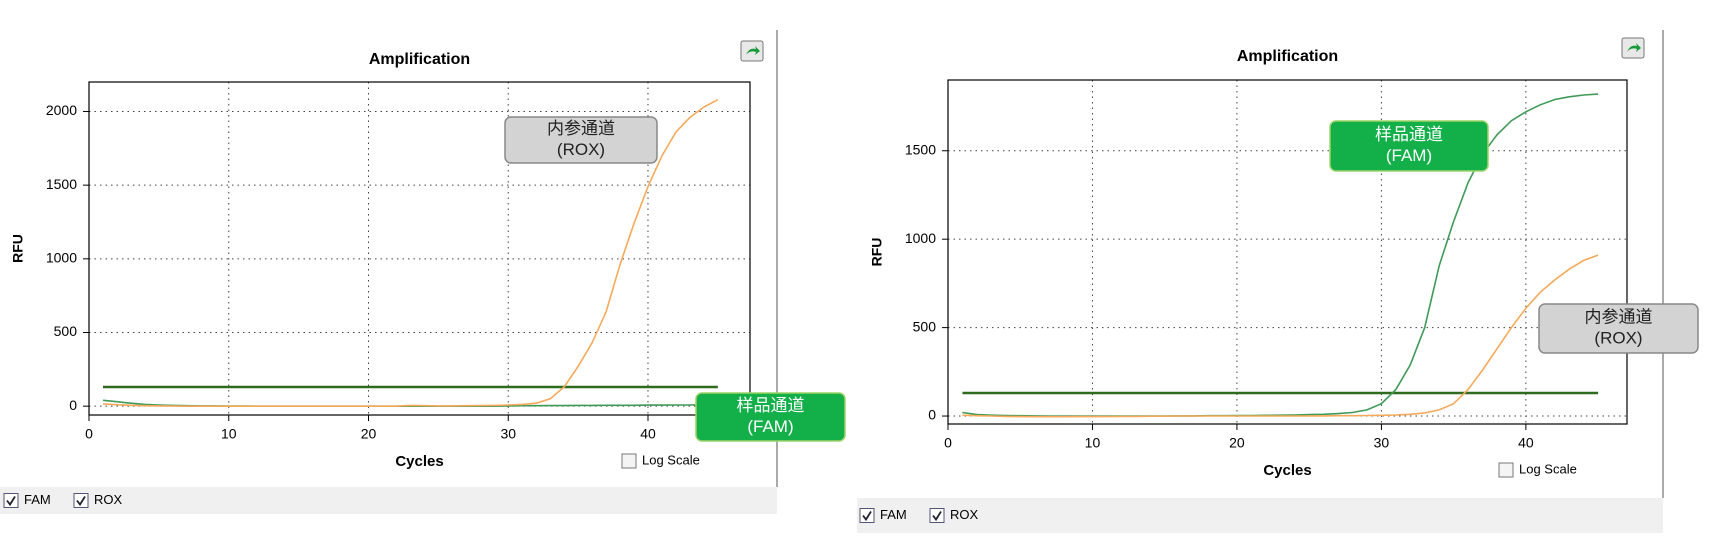  I want to click on series-line, so click(1280, 336).